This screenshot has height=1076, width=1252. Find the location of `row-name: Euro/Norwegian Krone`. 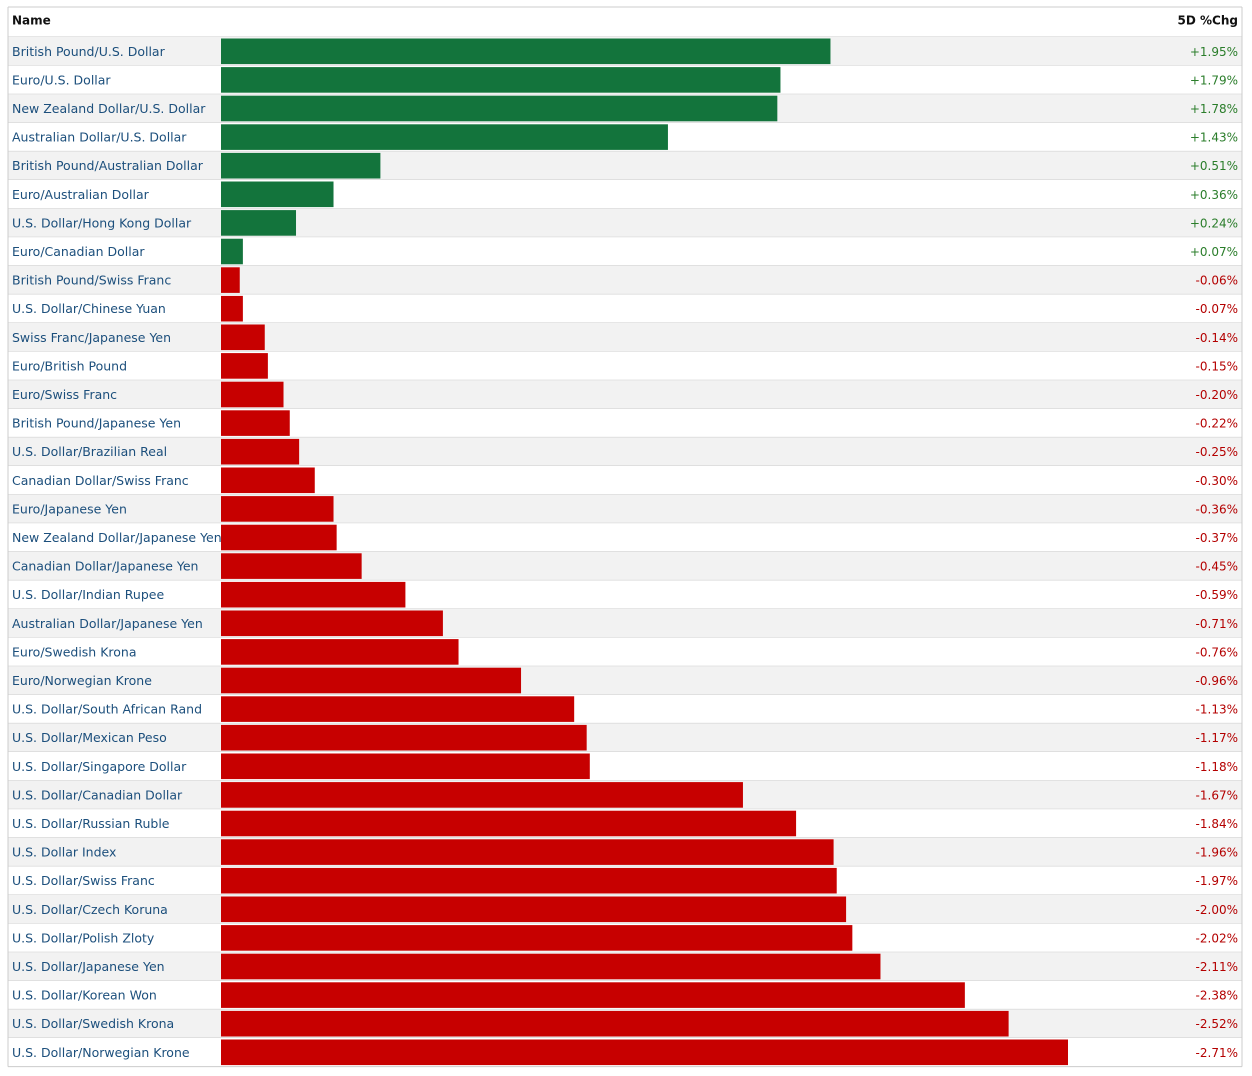

row-name: Euro/Norwegian Krone is located at coordinates (82, 680).